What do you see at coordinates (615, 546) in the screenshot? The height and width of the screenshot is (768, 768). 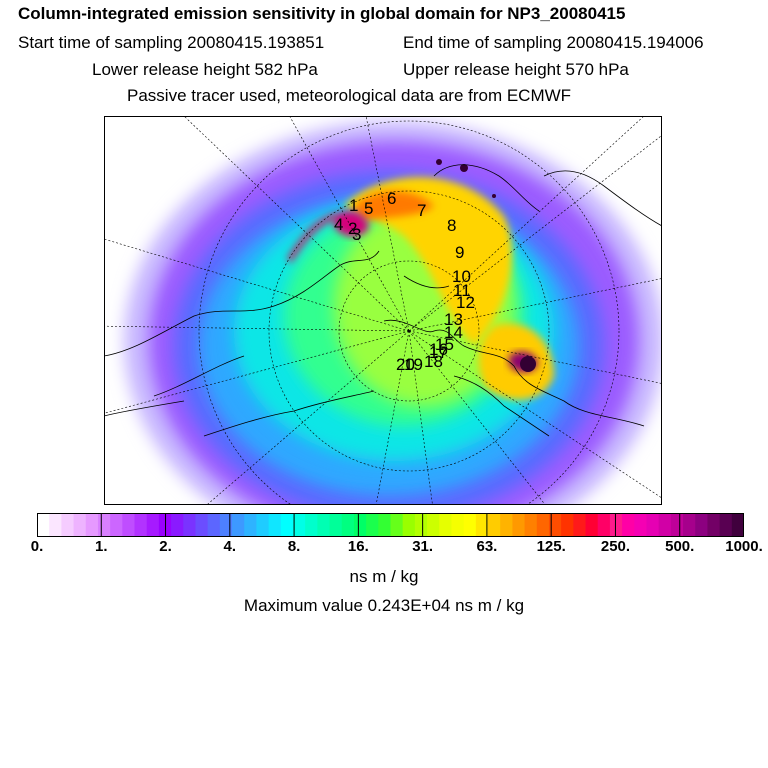 I see `colorbar-tick-label: 250.` at bounding box center [615, 546].